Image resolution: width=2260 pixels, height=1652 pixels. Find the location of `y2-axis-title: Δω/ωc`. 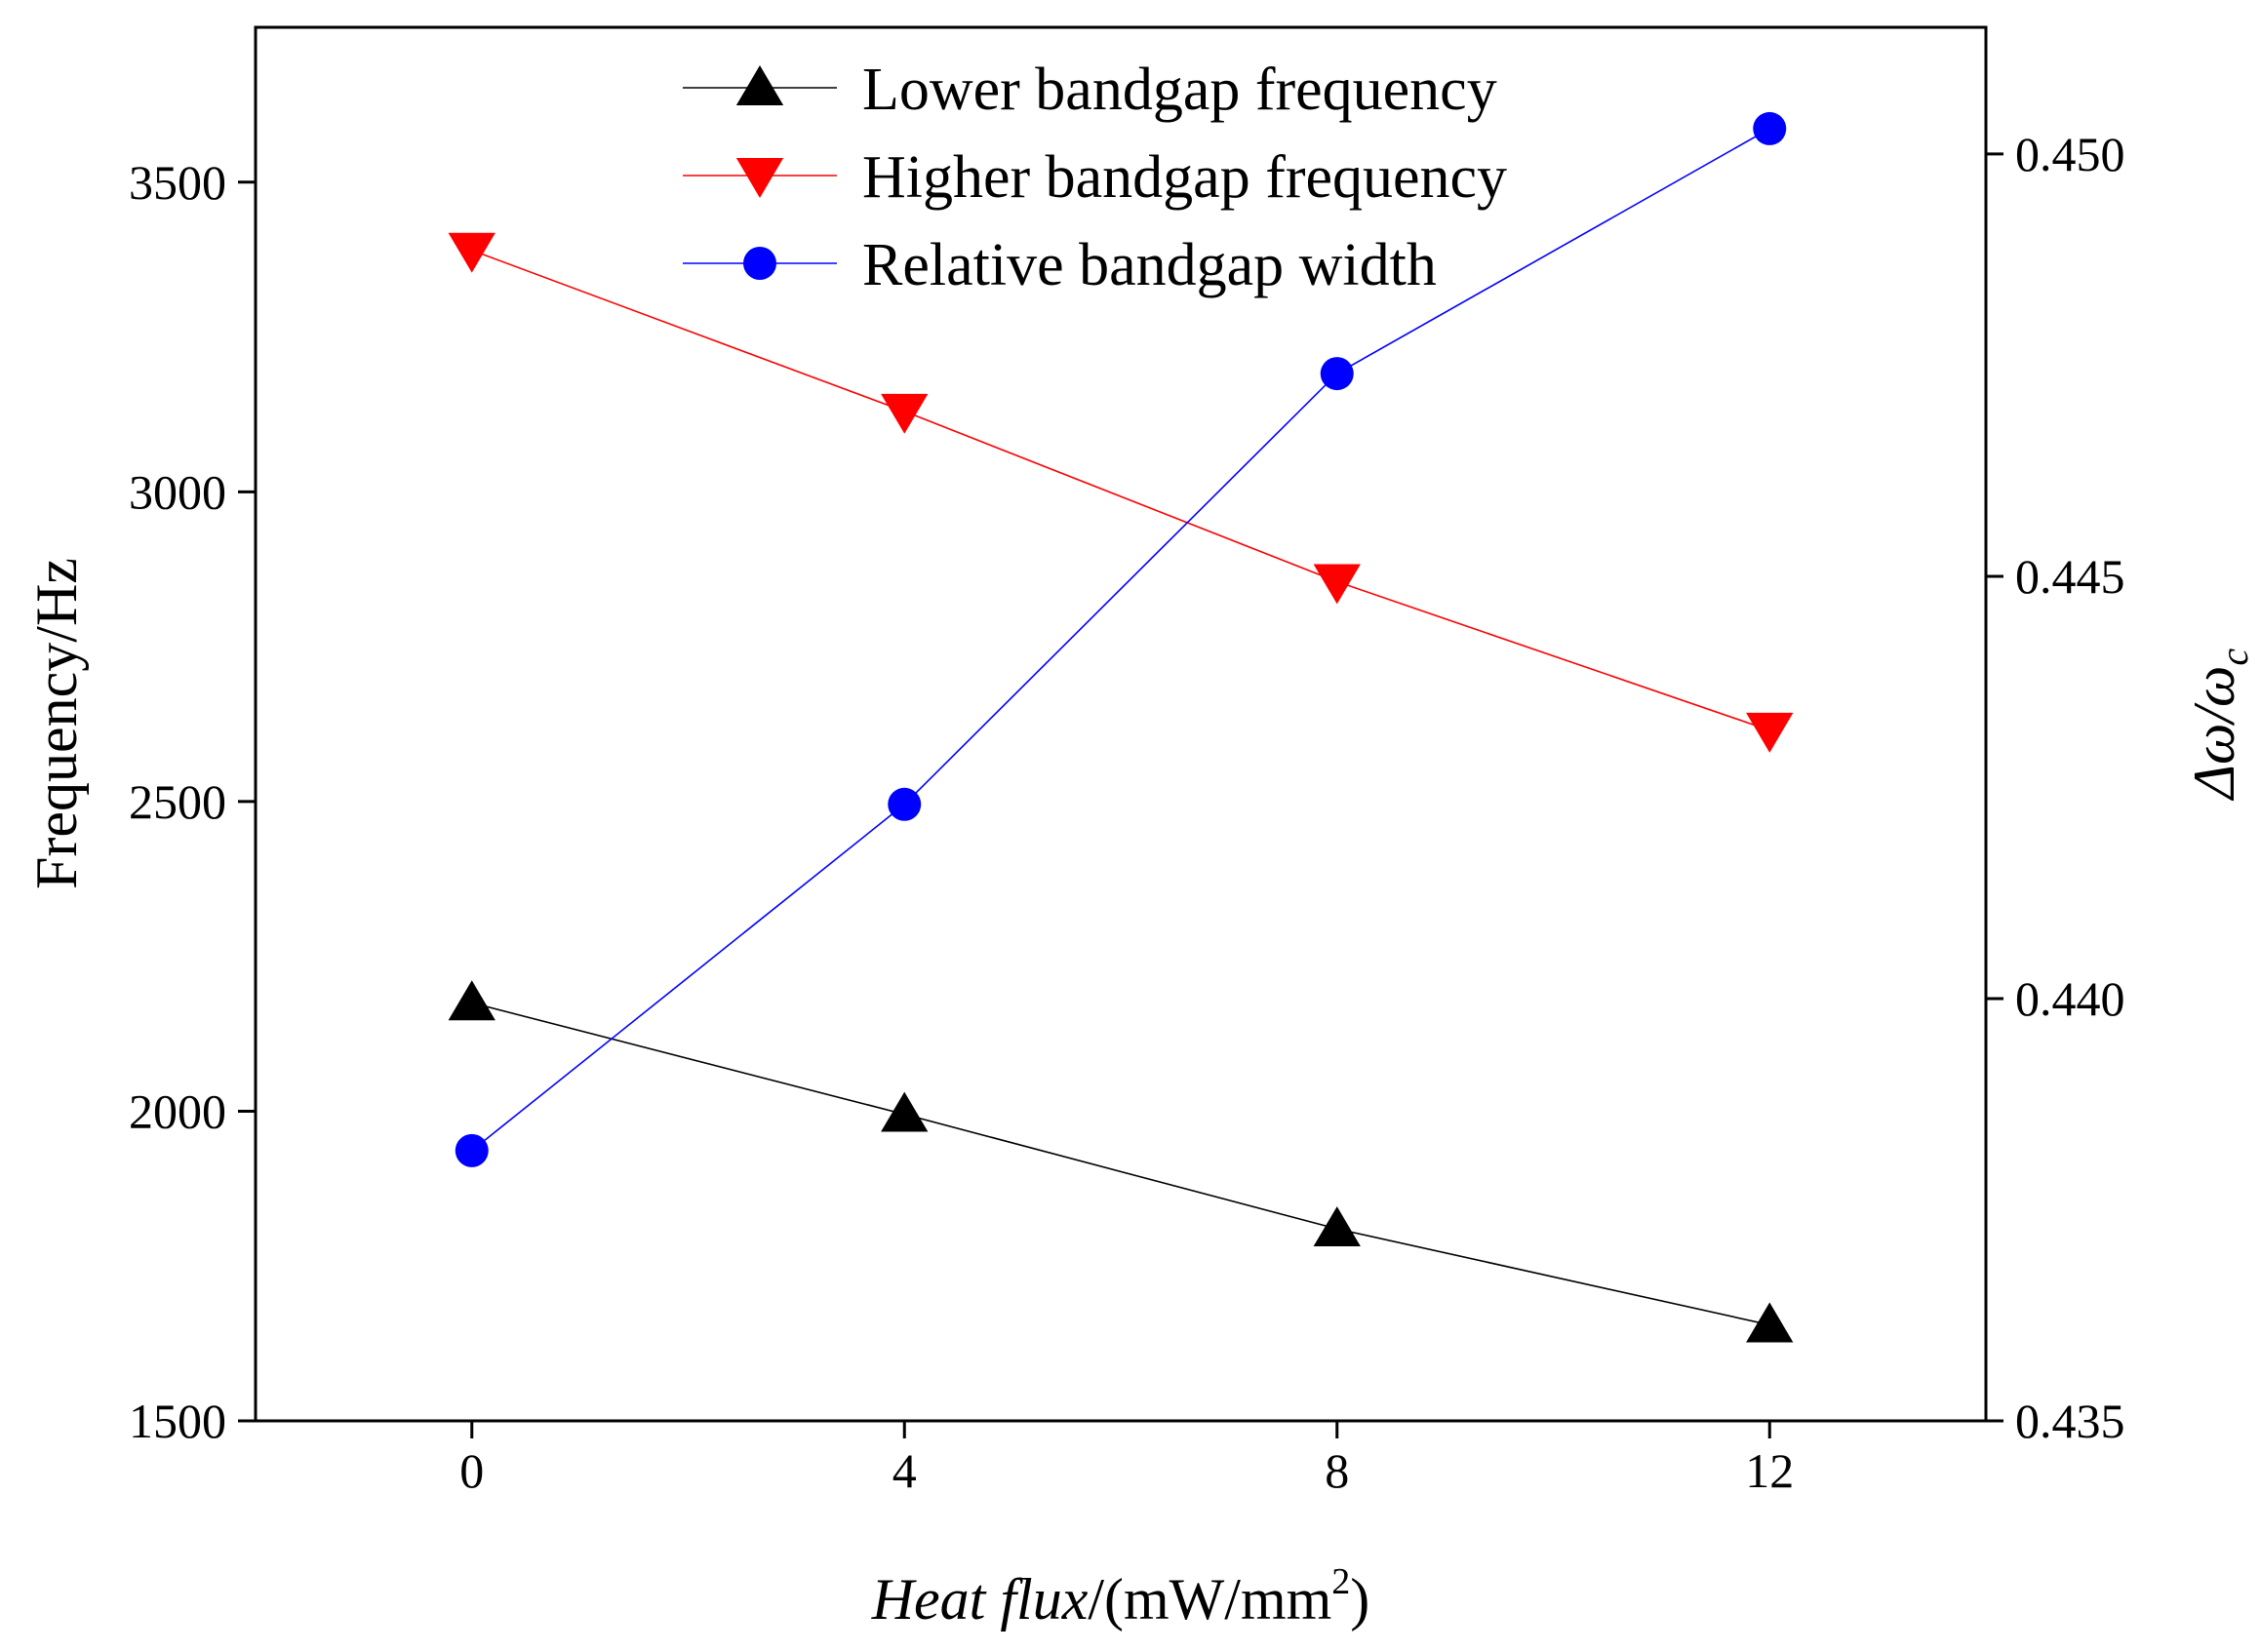

y2-axis-title: Δω/ωc is located at coordinates (2219, 725).